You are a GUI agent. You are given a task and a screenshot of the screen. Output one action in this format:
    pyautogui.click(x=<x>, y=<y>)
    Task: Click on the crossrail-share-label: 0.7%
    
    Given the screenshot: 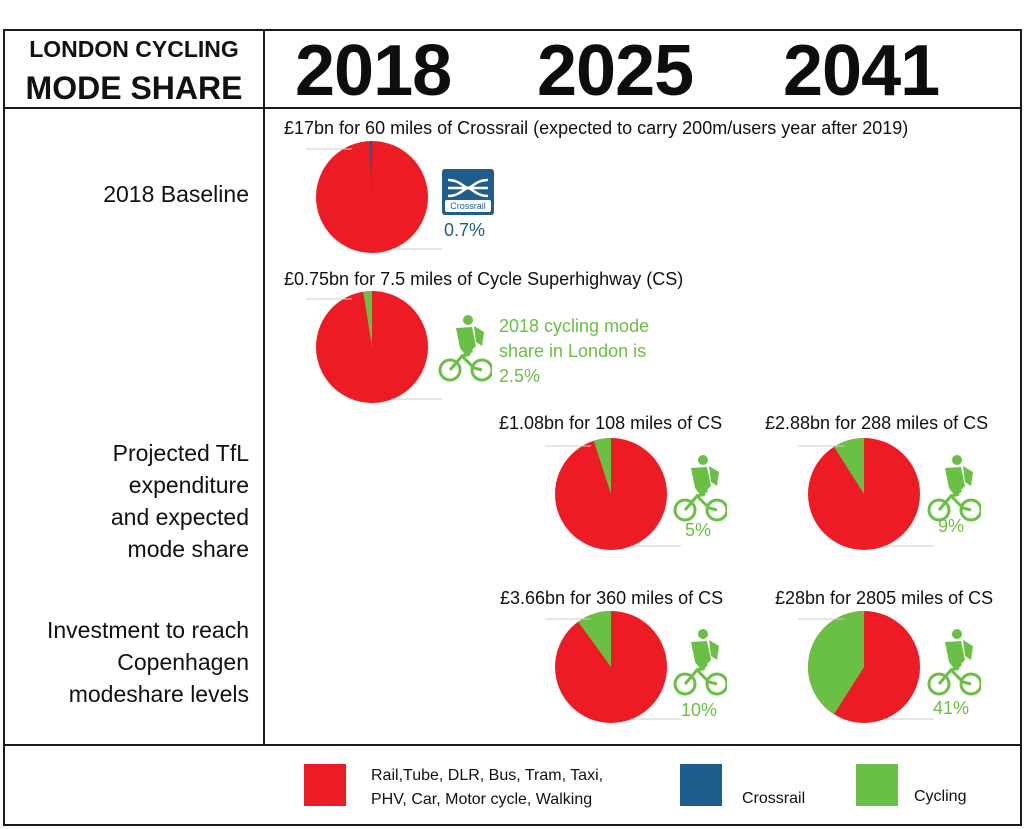 What is the action you would take?
    pyautogui.click(x=465, y=230)
    